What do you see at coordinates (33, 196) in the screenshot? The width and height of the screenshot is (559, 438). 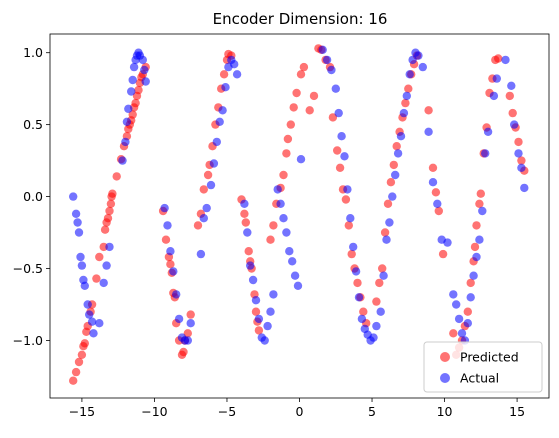 I see `y-tick-label-2: 0.0` at bounding box center [33, 196].